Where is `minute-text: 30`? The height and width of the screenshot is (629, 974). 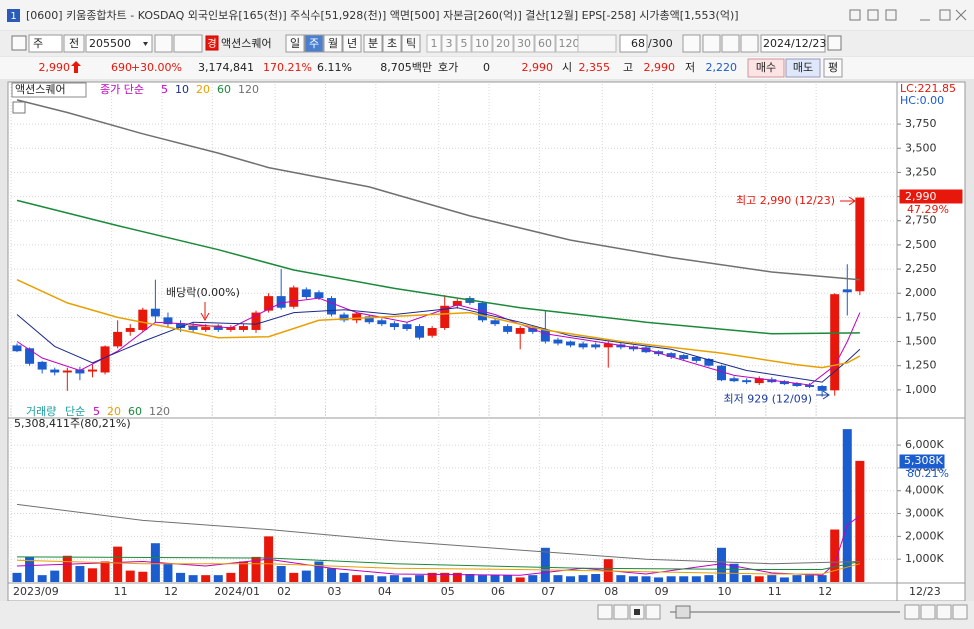 minute-text: 30 is located at coordinates (524, 43).